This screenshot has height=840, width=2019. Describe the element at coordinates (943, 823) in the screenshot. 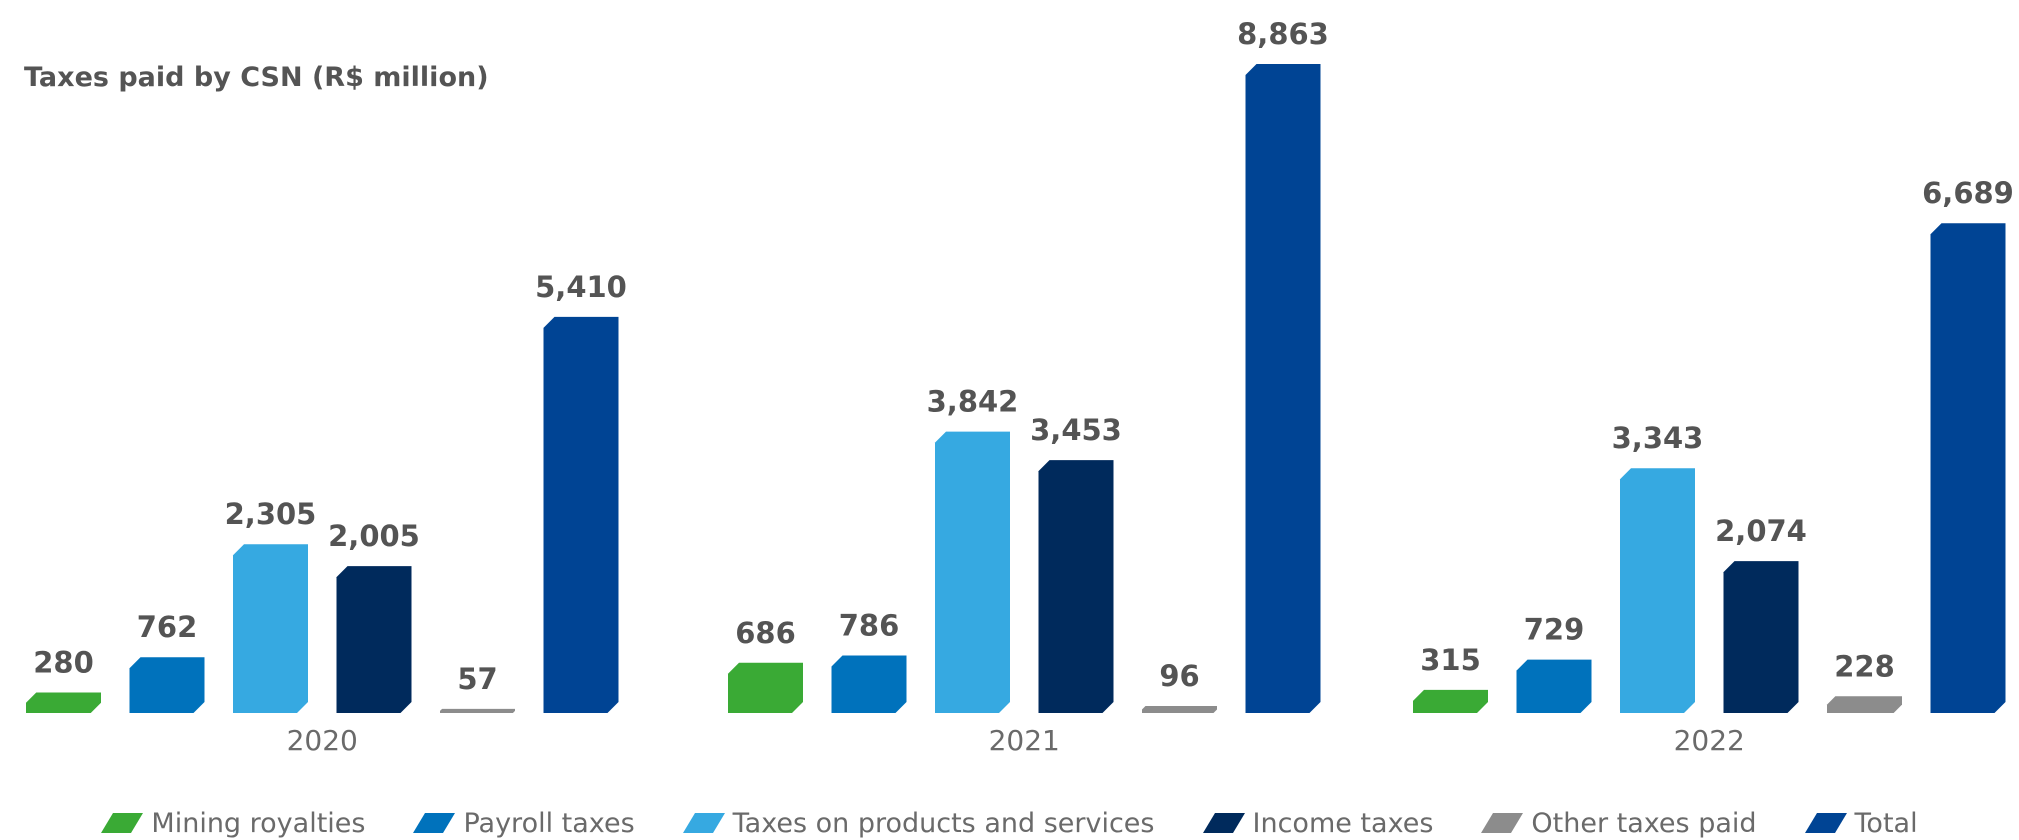

I see `legend-label: Taxes on products and services` at that location.